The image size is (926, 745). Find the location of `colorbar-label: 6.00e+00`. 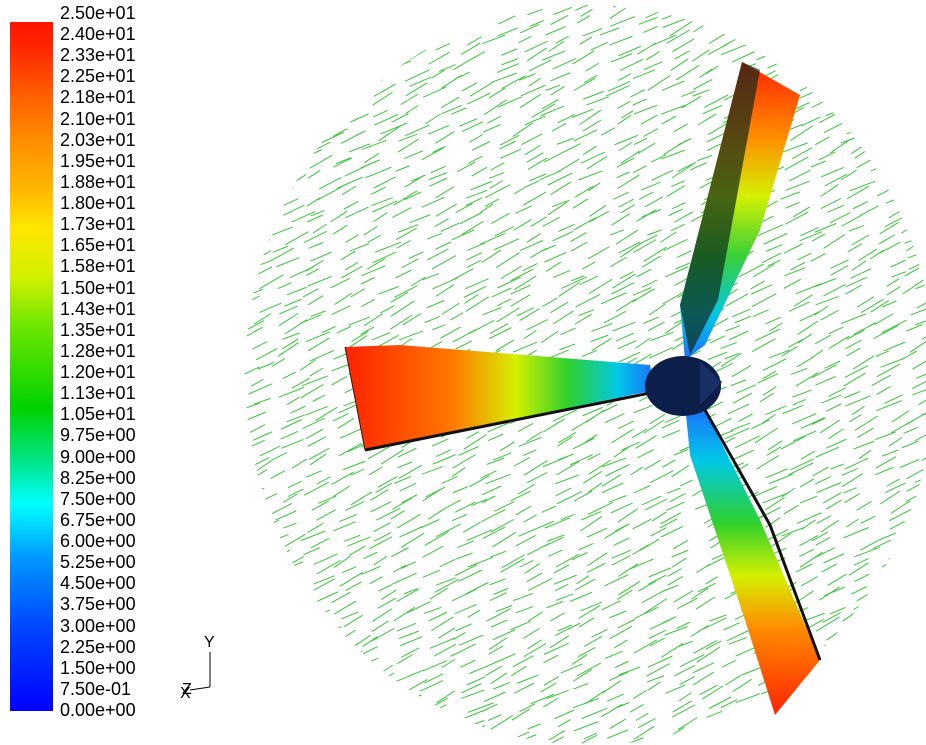

colorbar-label: 6.00e+00 is located at coordinates (98, 541).